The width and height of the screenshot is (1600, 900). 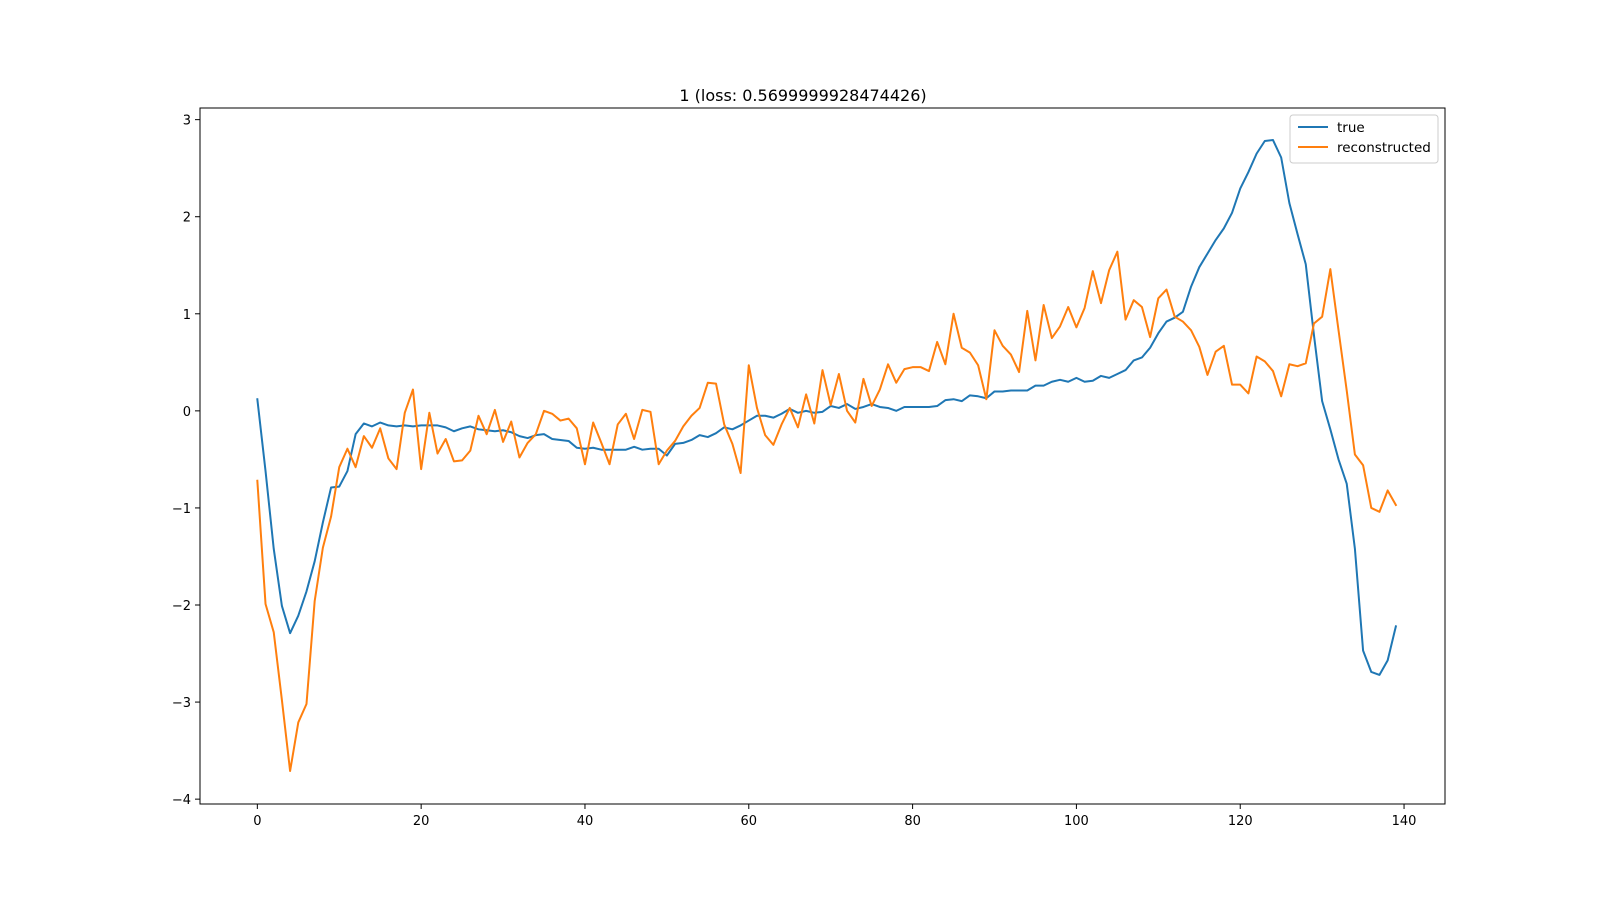 I want to click on y-tick-label: −2, so click(x=181, y=606).